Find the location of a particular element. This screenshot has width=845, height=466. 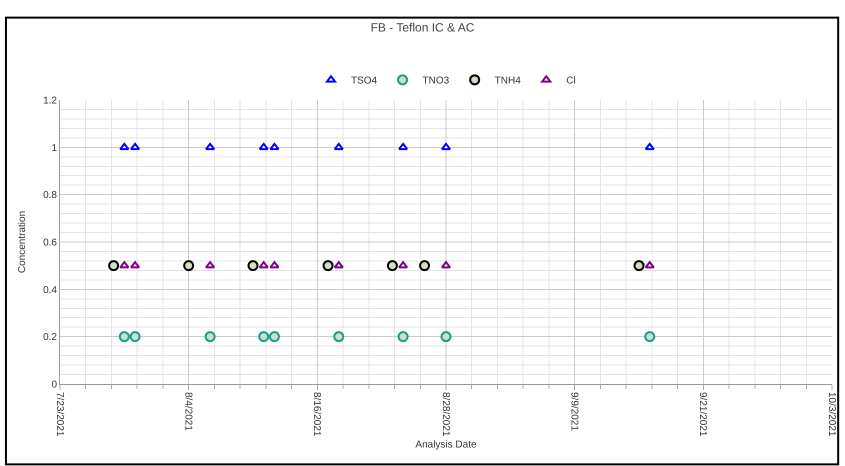

y-tick-label: 1 is located at coordinates (54, 148).